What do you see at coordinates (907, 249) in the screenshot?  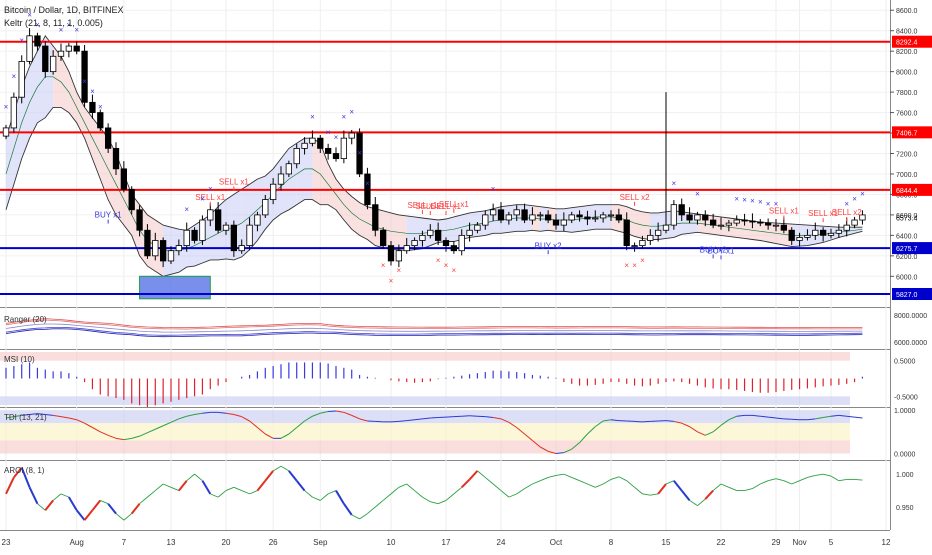 I see `level-label: 6275.7` at bounding box center [907, 249].